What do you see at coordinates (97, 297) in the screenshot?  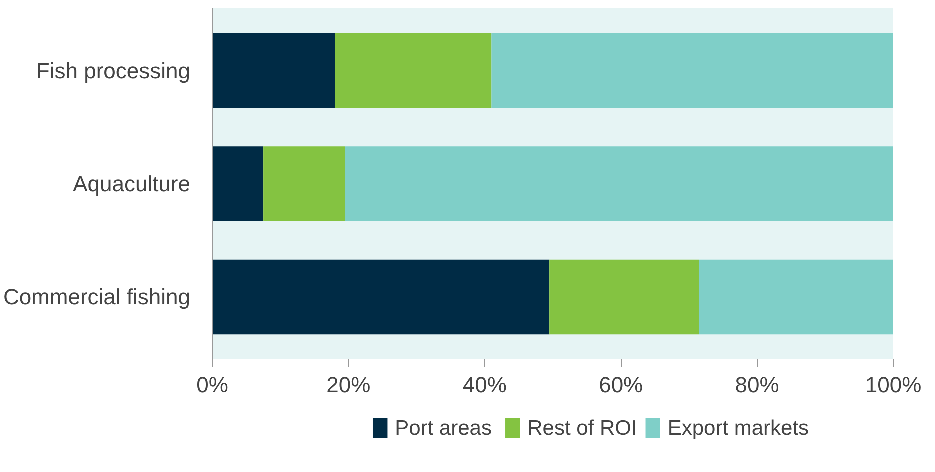 I see `y-tick-label: Commercial fishing` at bounding box center [97, 297].